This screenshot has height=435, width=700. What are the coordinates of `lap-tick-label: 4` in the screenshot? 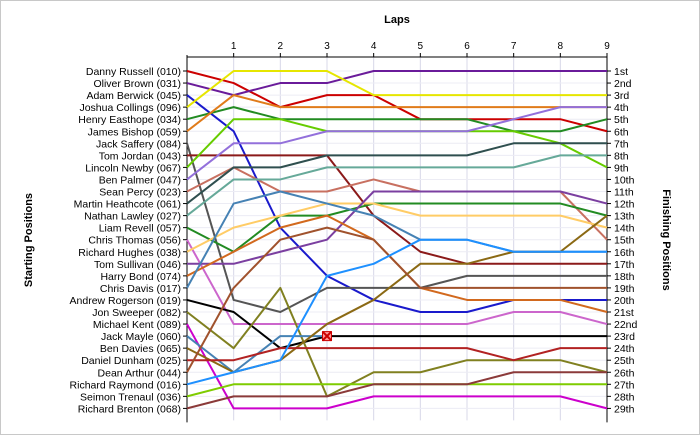 It's located at (374, 46).